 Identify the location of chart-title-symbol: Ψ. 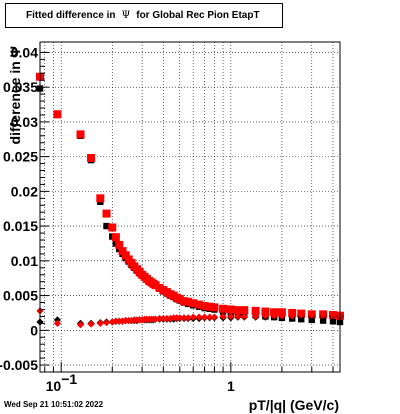
(126, 15).